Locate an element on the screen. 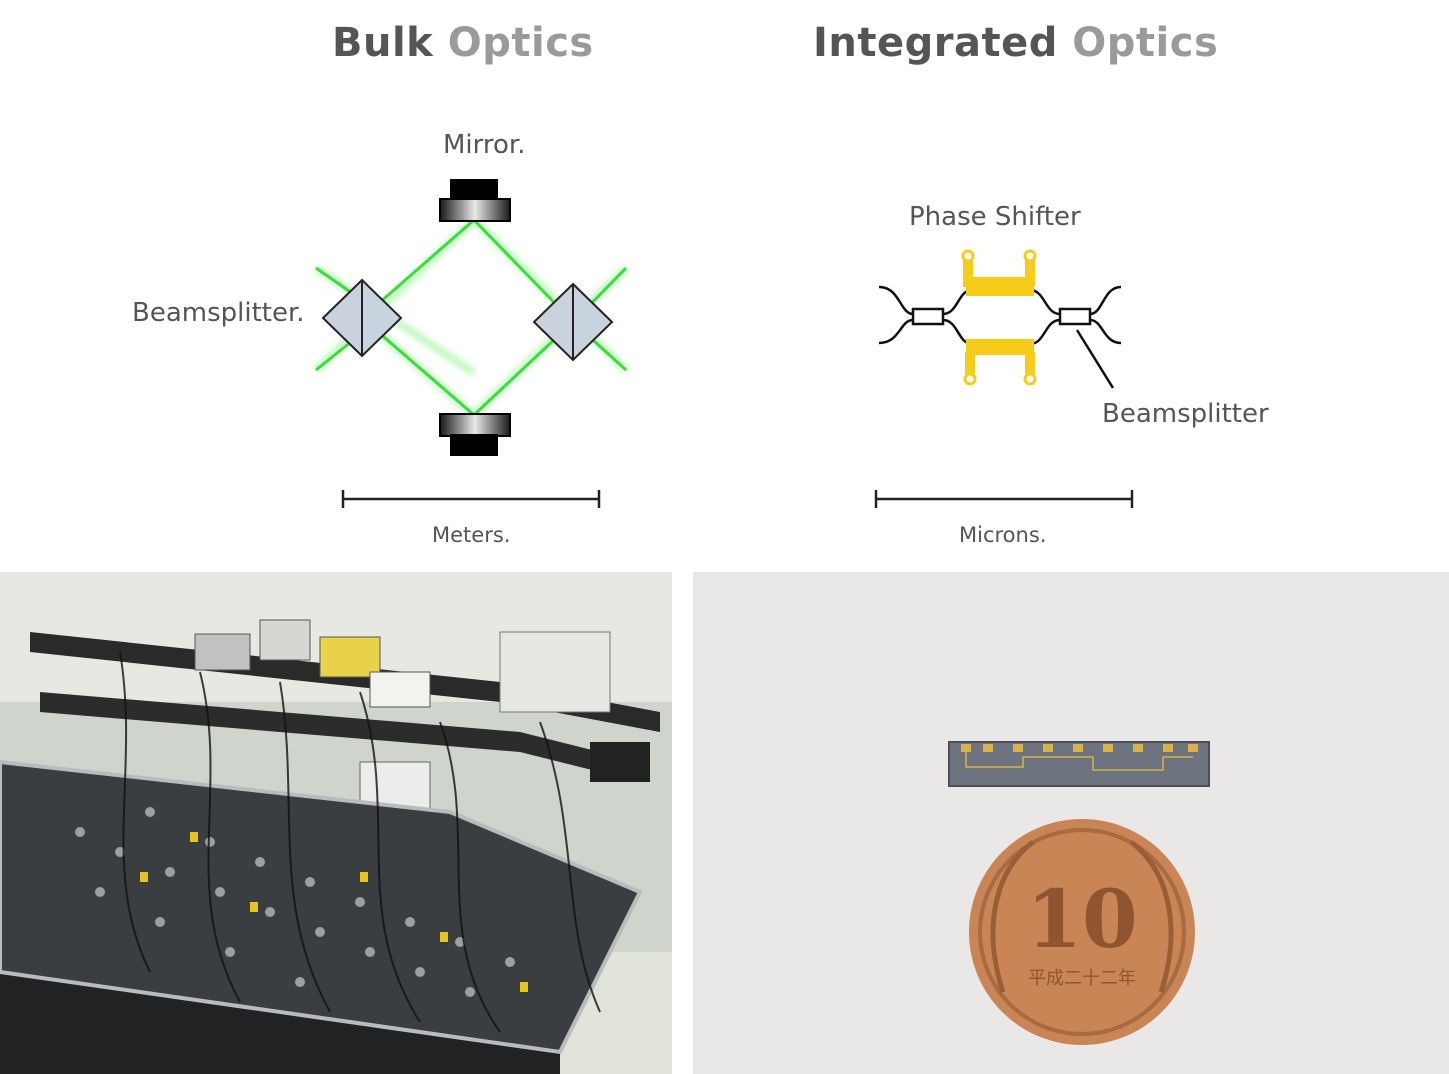 The image size is (1449, 1074). meters-scale-label: Meters. is located at coordinates (471, 535).